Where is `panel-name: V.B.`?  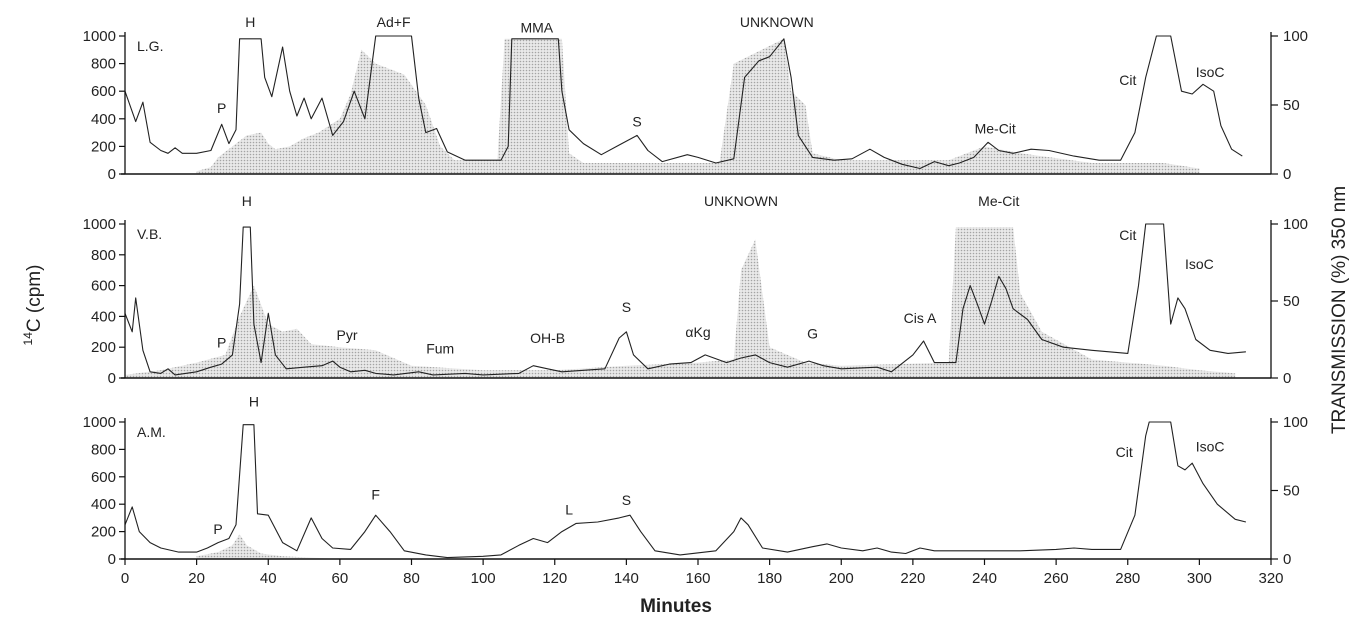 panel-name: V.B. is located at coordinates (149, 234).